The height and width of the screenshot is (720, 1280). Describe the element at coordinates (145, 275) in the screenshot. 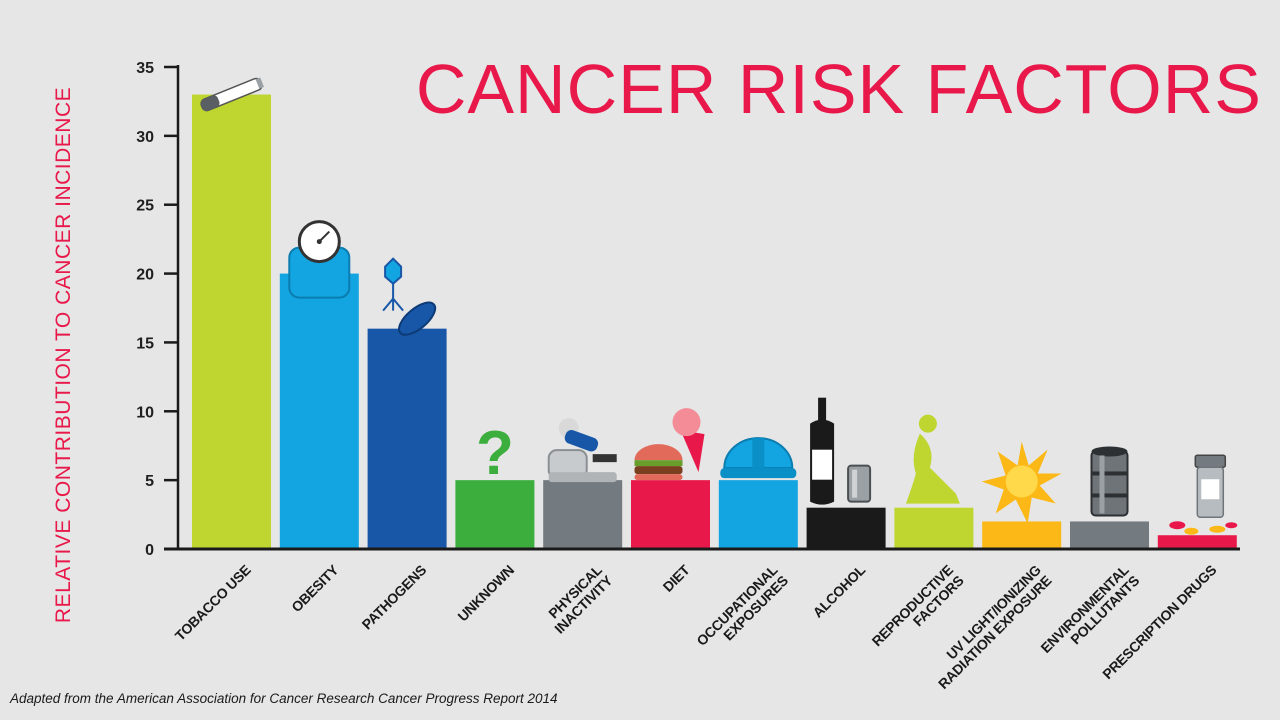

I see `y-tick-label: 20` at that location.